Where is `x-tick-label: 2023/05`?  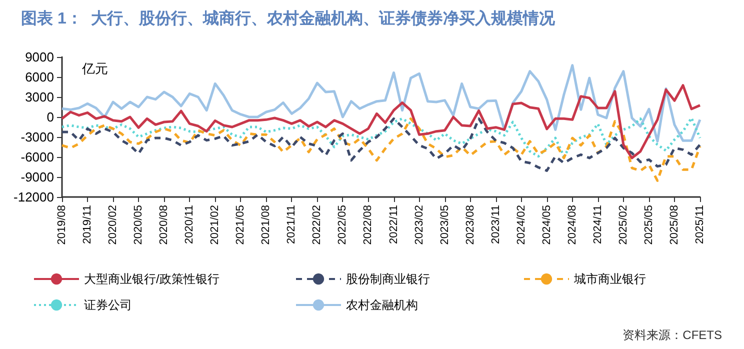 x-tick-label: 2023/05 is located at coordinates (444, 225).